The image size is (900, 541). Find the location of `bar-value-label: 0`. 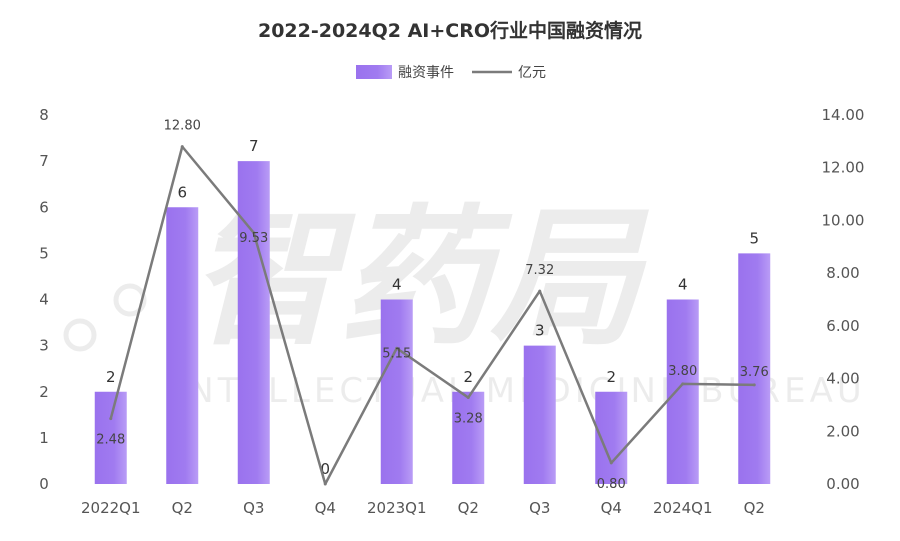

bar-value-label: 0 is located at coordinates (325, 469).